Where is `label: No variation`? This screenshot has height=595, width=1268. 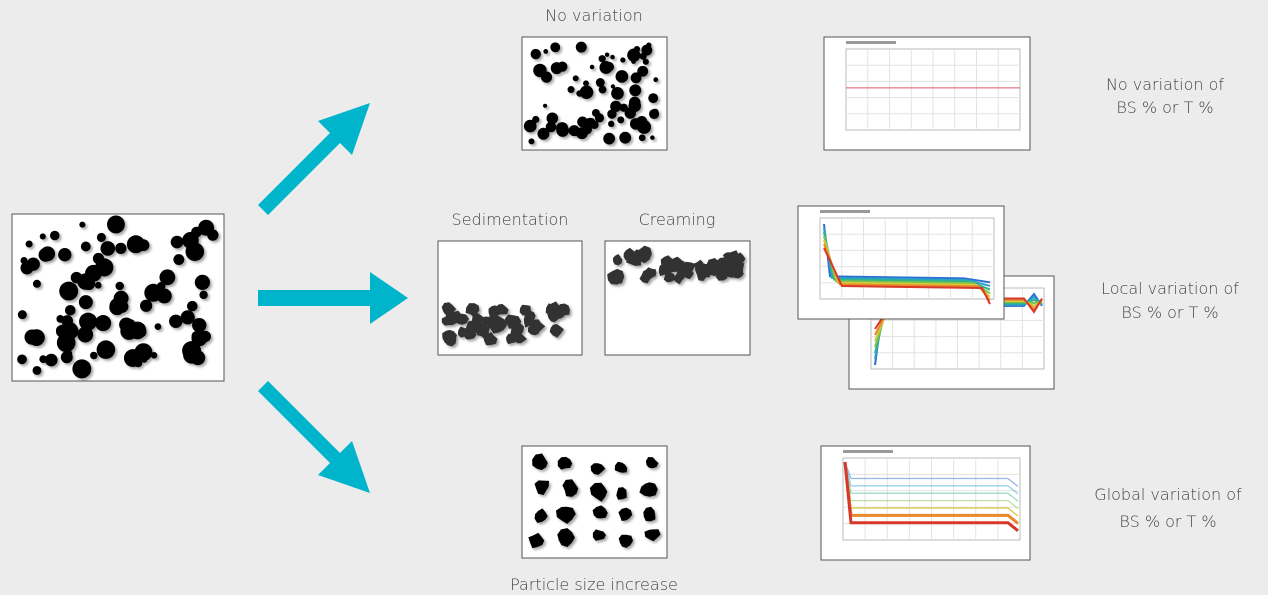 label: No variation is located at coordinates (594, 15).